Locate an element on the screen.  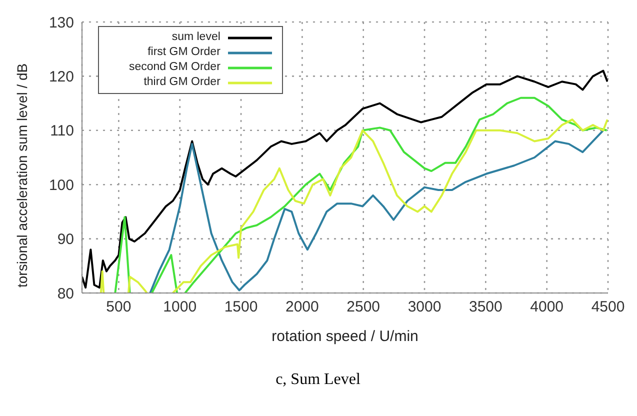
x-axis-title: rotation speed / U/min is located at coordinates (345, 336).